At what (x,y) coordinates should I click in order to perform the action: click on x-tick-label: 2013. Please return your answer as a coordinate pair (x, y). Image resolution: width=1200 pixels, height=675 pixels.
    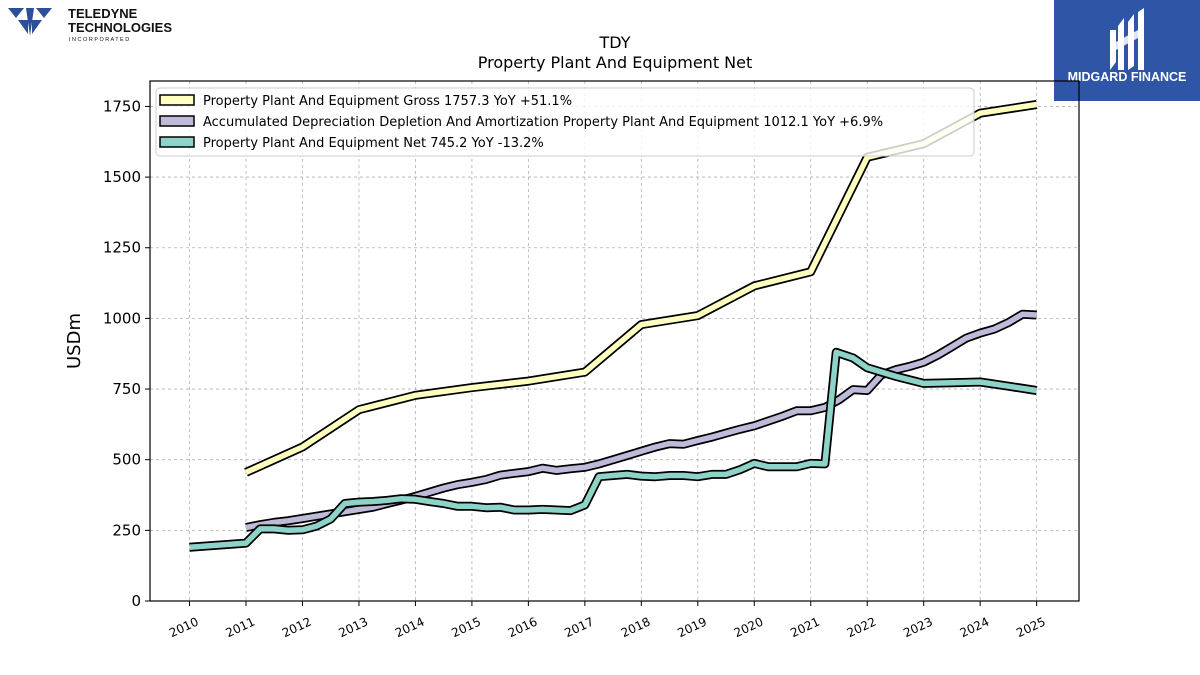
    Looking at the image, I should click on (353, 628).